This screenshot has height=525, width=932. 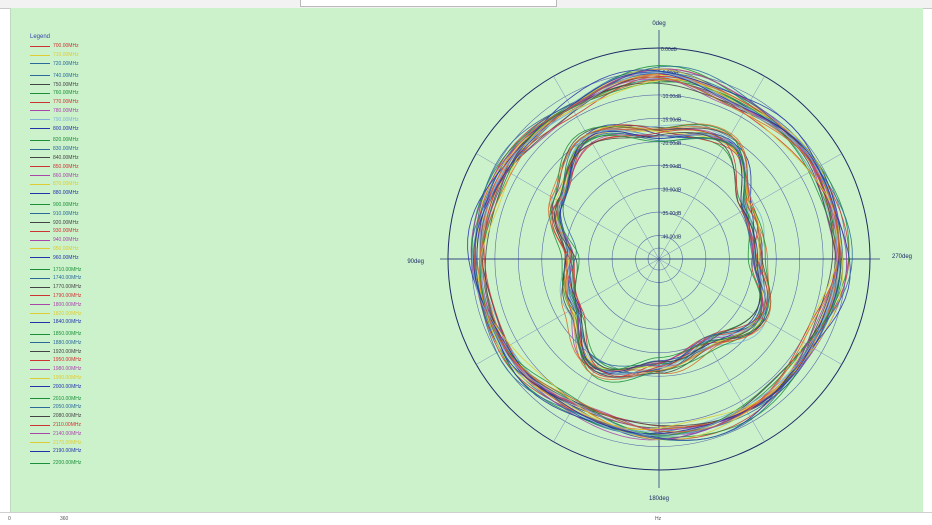 I want to click on legend-item: 900.00MHz, so click(x=75, y=205).